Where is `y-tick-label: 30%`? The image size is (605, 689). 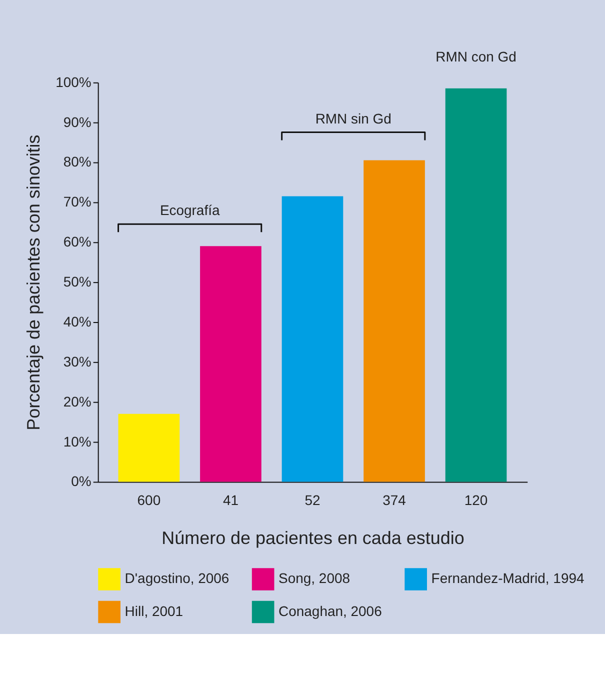 y-tick-label: 30% is located at coordinates (77, 361).